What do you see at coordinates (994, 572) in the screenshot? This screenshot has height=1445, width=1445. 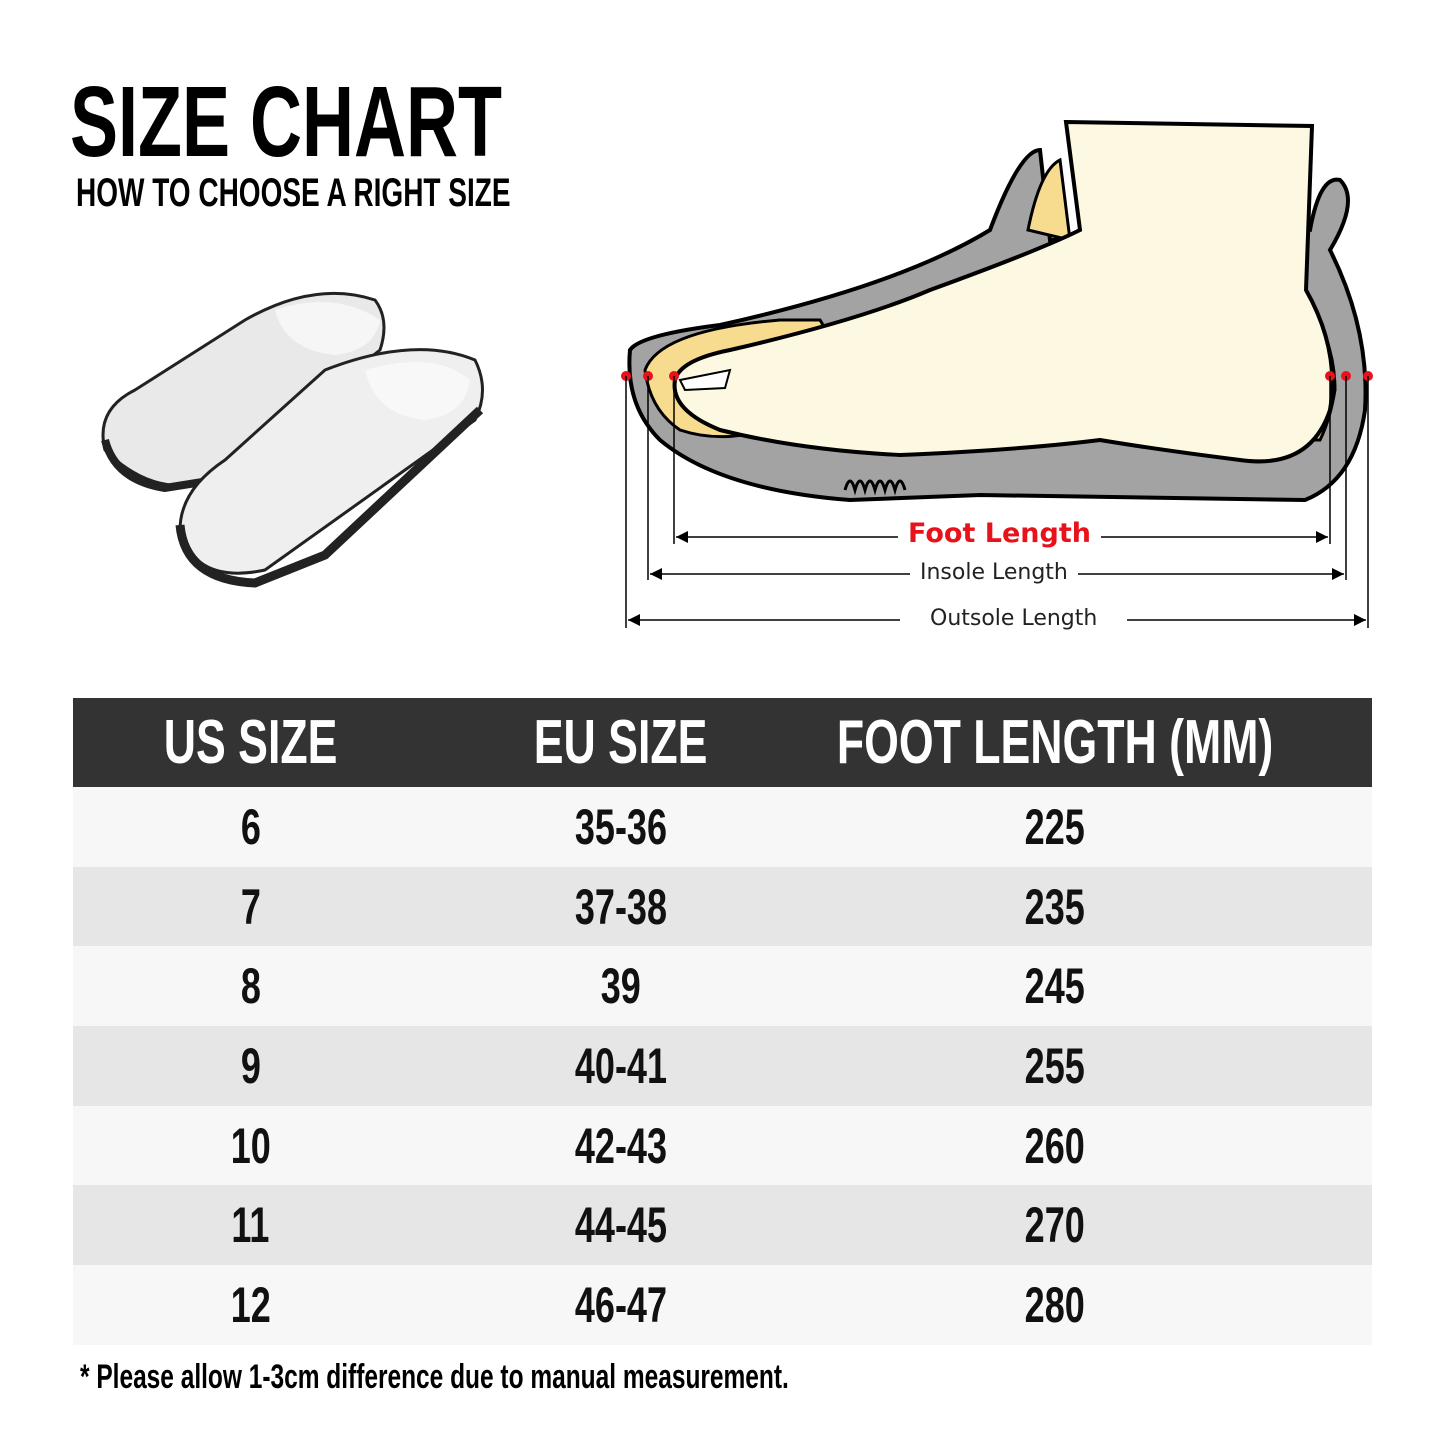 I see `insole-length-label: Insole Length` at bounding box center [994, 572].